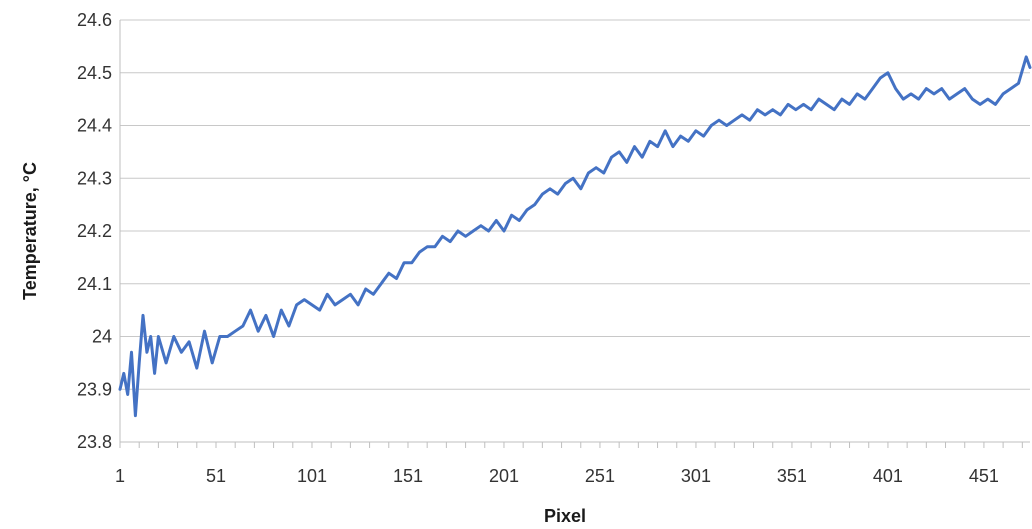  Describe the element at coordinates (888, 476) in the screenshot. I see `x-tick-label: 401` at that location.